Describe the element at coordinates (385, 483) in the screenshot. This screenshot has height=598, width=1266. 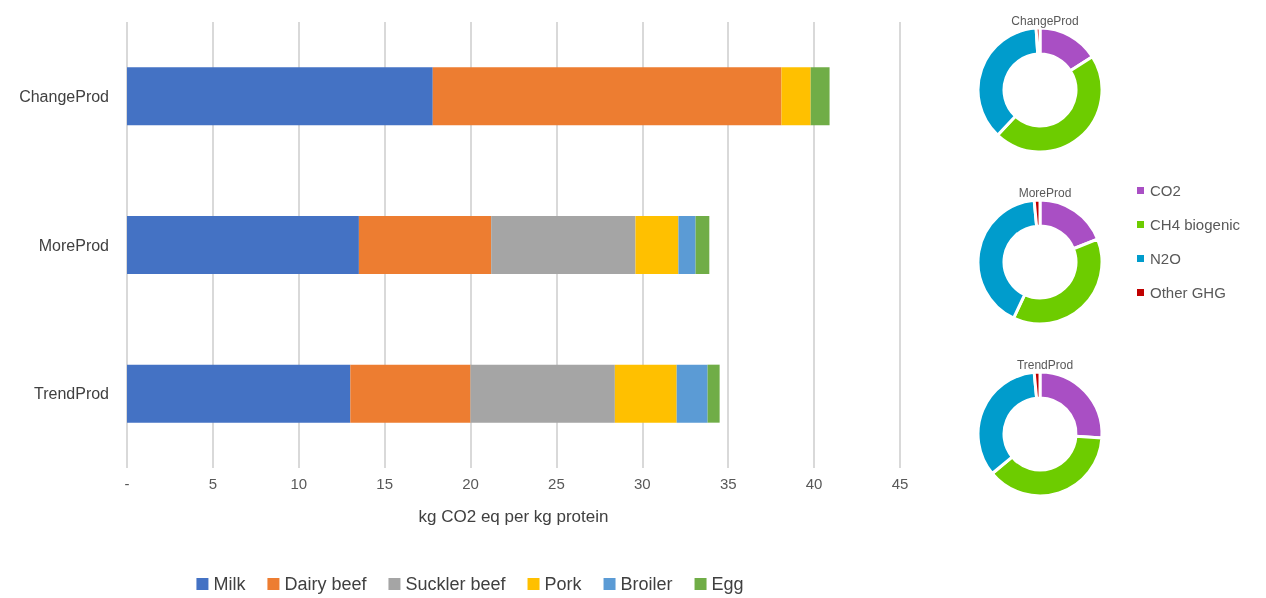
I see `x-tick-label: 15` at that location.